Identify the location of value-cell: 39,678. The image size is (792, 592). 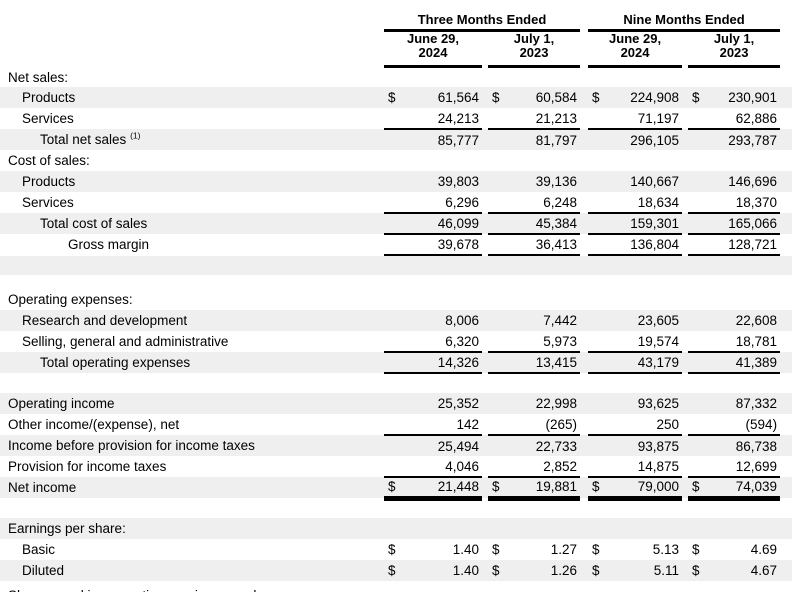
(444, 245).